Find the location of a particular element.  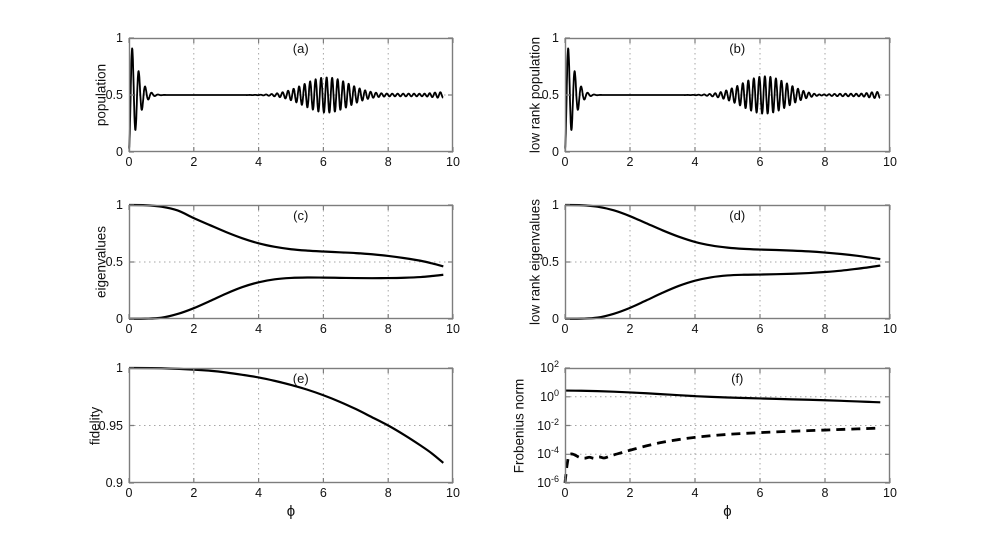

population-curve is located at coordinates (286, 98).